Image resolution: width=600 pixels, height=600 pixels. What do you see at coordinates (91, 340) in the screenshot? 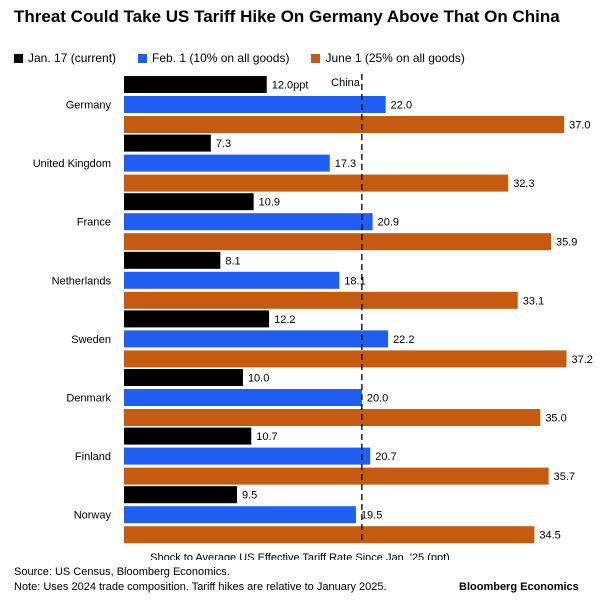
I see `category-label-sweden: Sweden` at bounding box center [91, 340].